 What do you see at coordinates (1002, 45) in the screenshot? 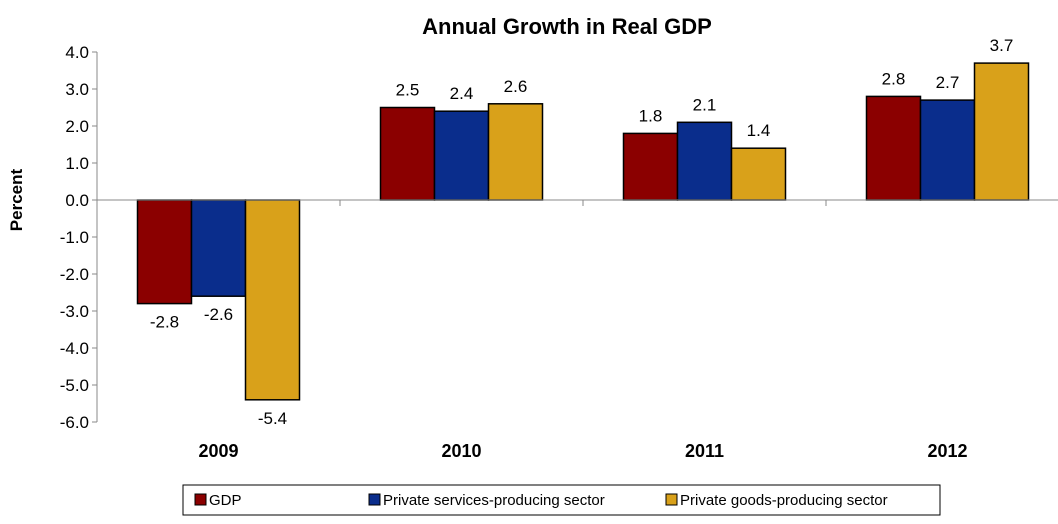
I see `data-label: 3.7` at bounding box center [1002, 45].